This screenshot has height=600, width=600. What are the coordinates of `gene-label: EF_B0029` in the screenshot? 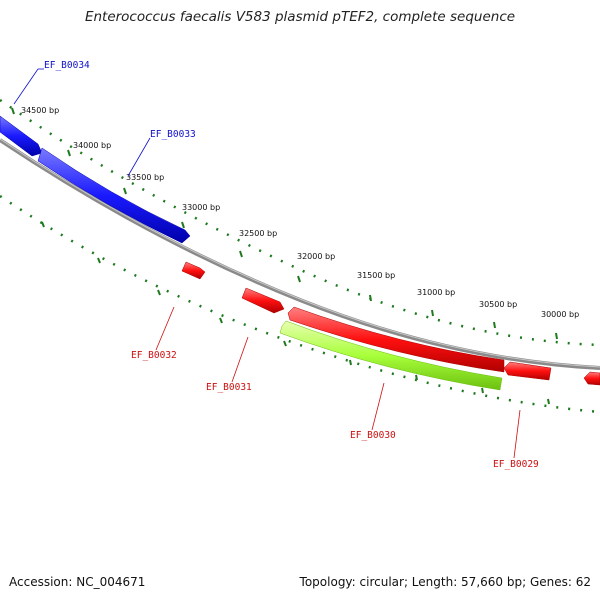 It's located at (516, 464).